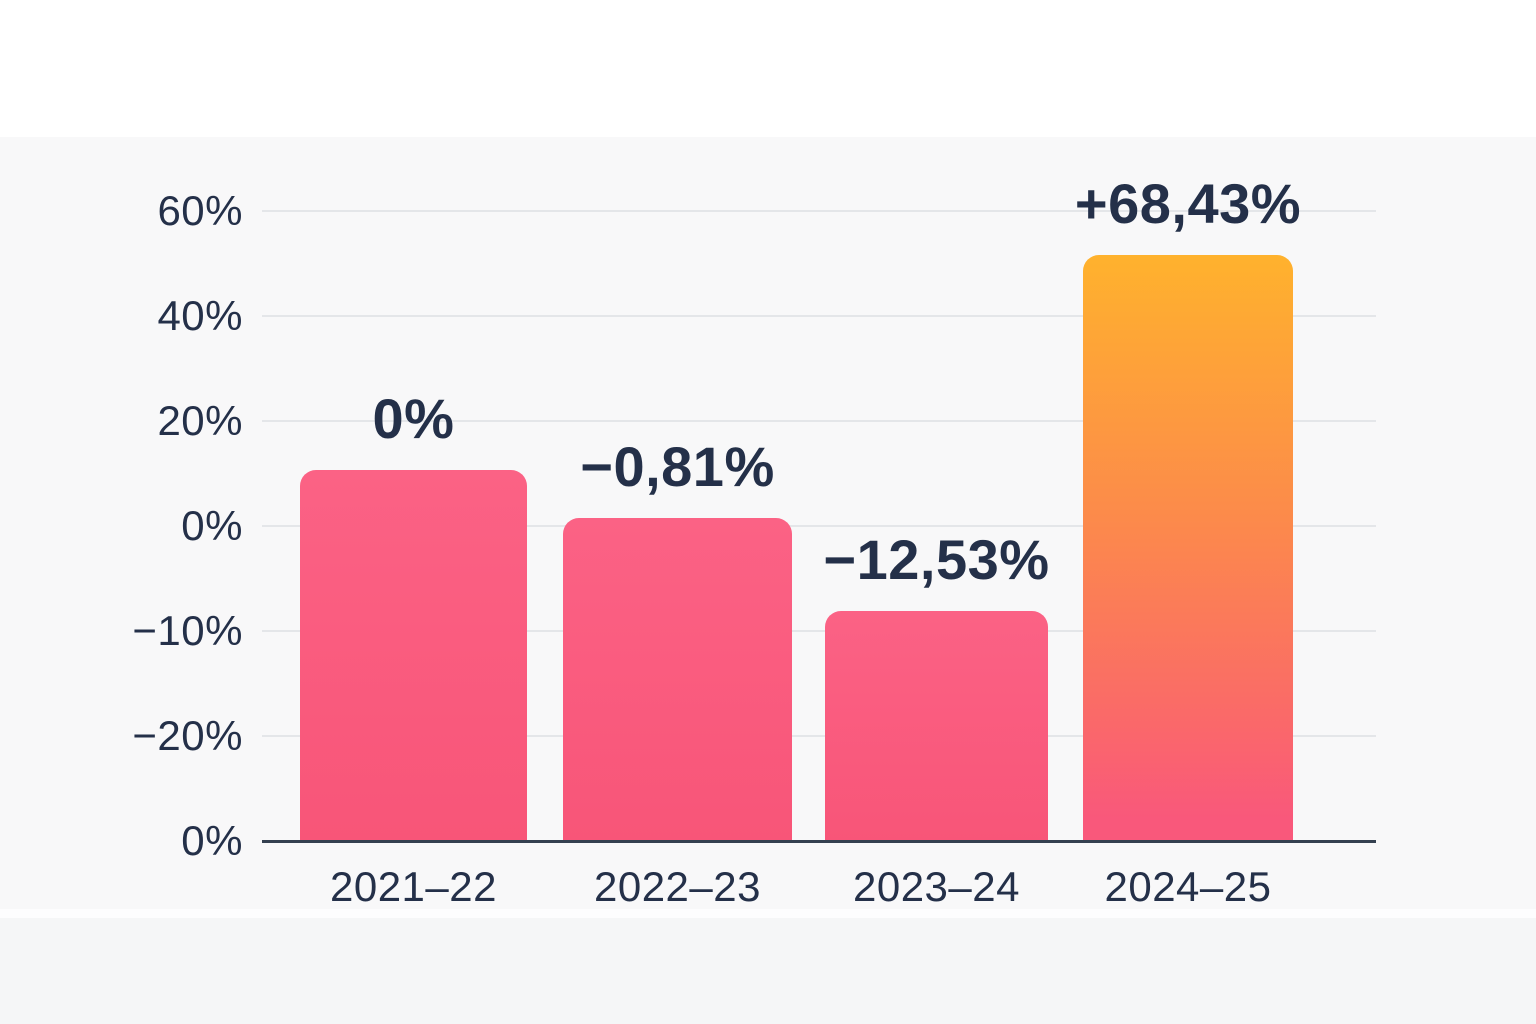  I want to click on y-tick-label: −10%, so click(187, 630).